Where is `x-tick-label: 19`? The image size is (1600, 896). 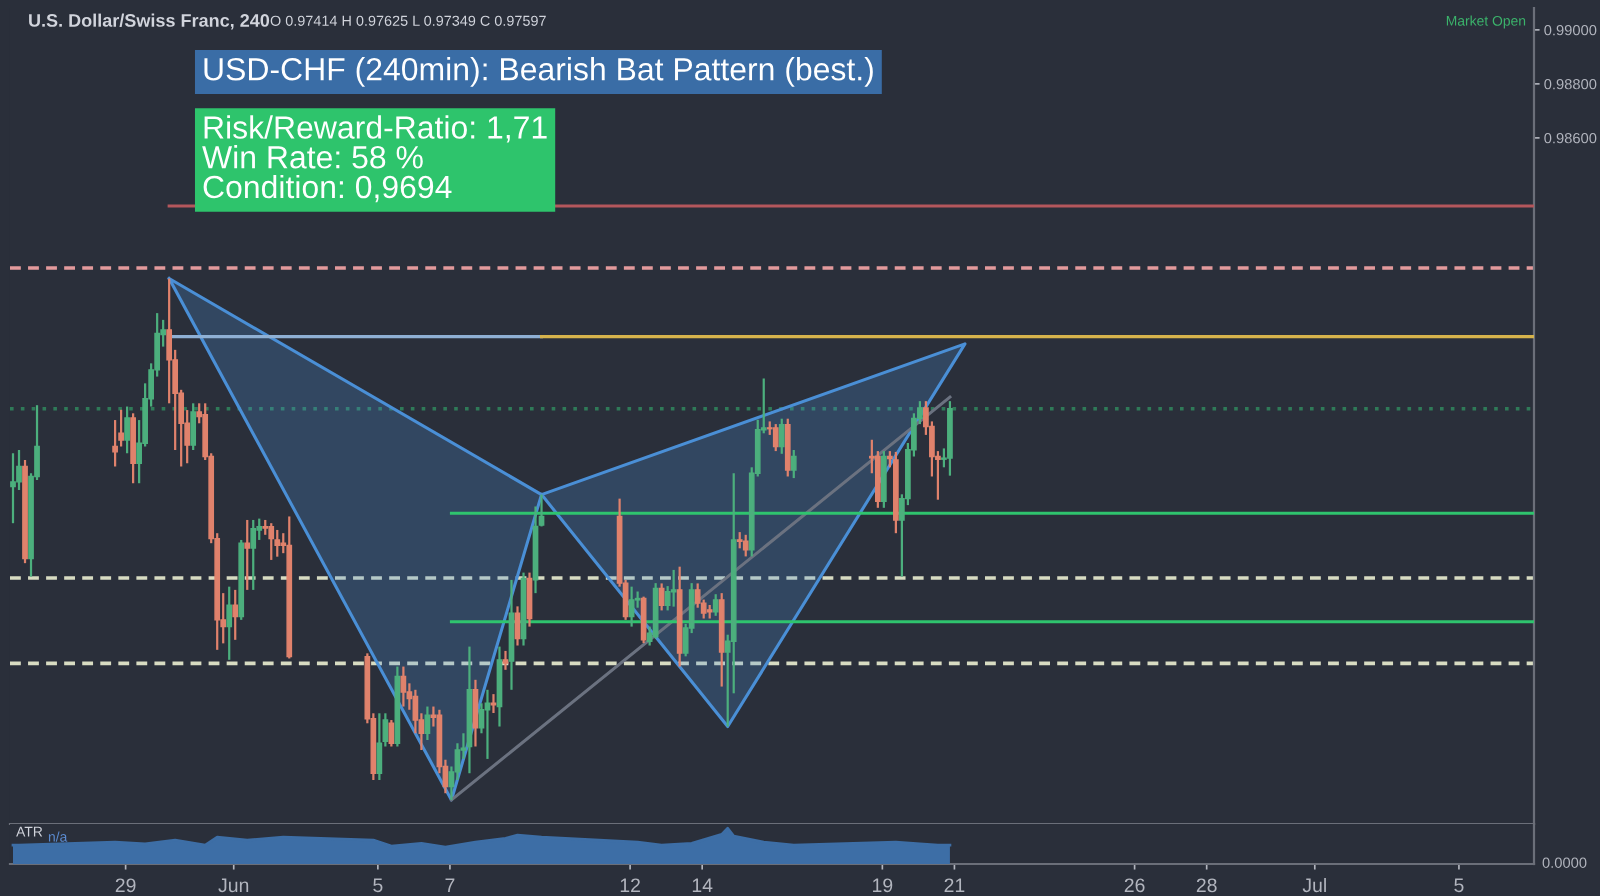
x-tick-label: 19 is located at coordinates (883, 885).